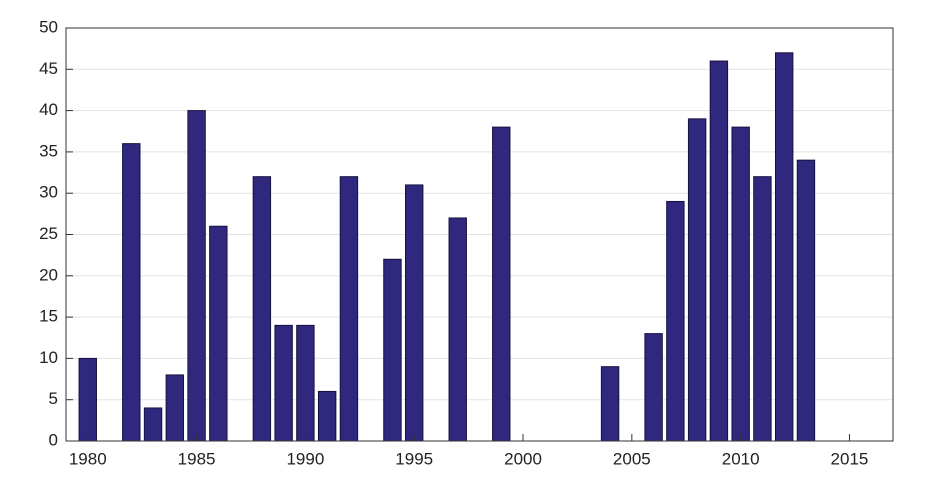  Describe the element at coordinates (48, 68) in the screenshot. I see `y-tick-label: 45` at that location.